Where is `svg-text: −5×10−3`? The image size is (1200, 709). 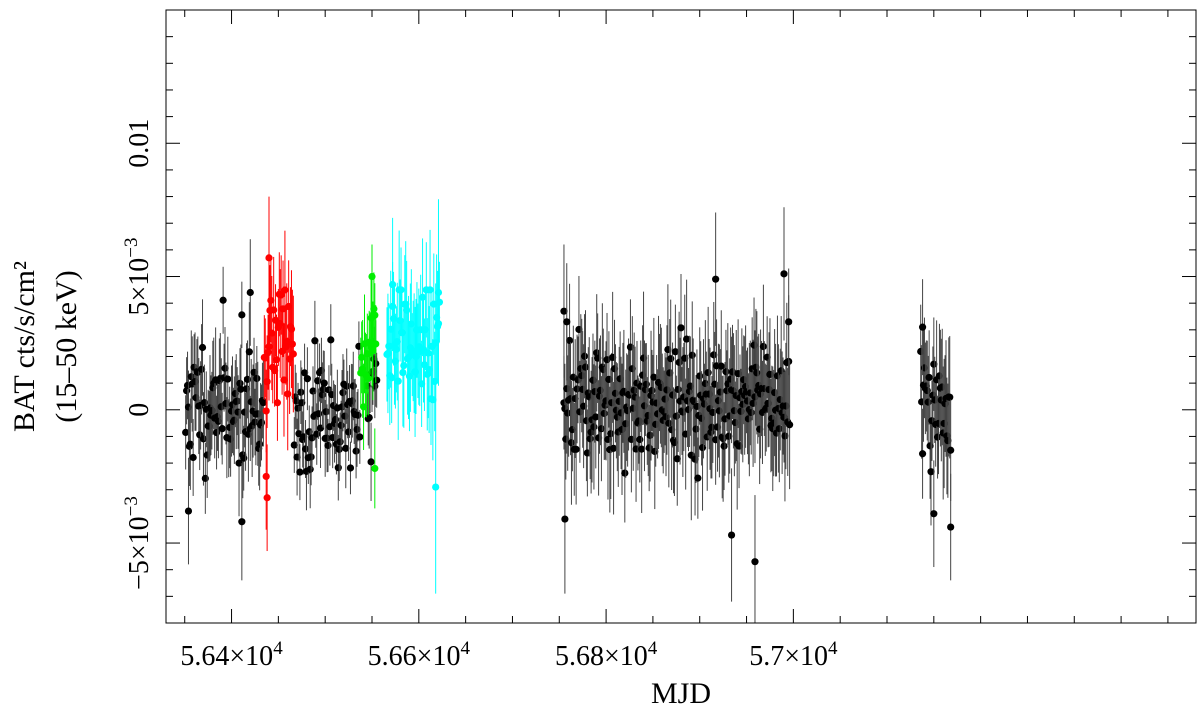
svg-text: −5×10−3 is located at coordinates (138, 543).